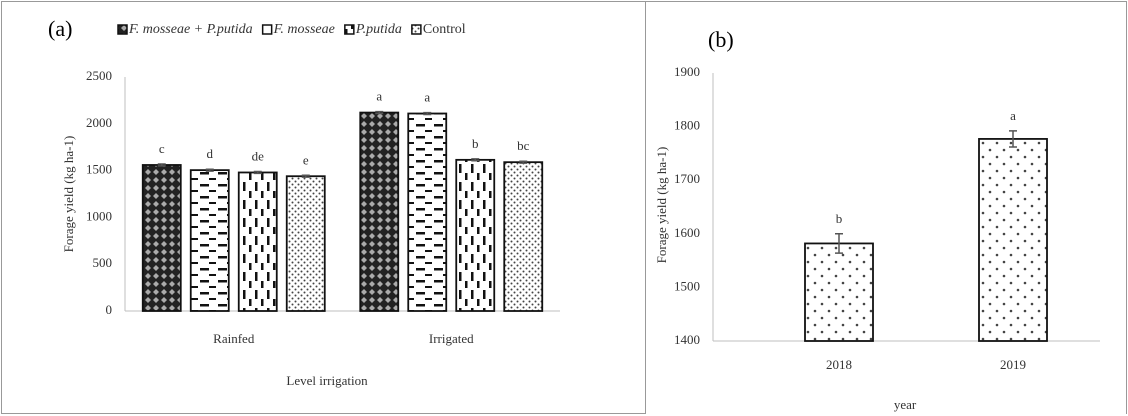 Image resolution: width=1128 pixels, height=416 pixels. I want to click on x-tick-label: Irrigated, so click(451, 338).